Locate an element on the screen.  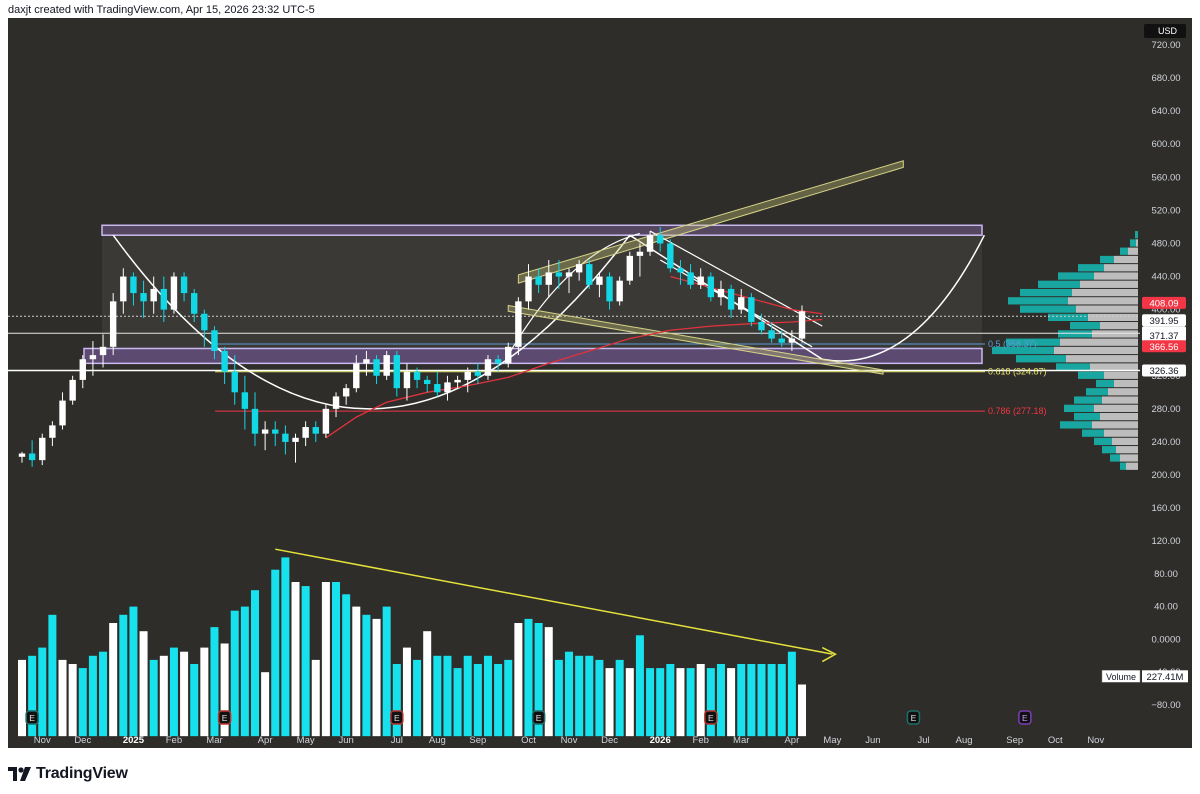
time-tick-label: Aug is located at coordinates (437, 740).